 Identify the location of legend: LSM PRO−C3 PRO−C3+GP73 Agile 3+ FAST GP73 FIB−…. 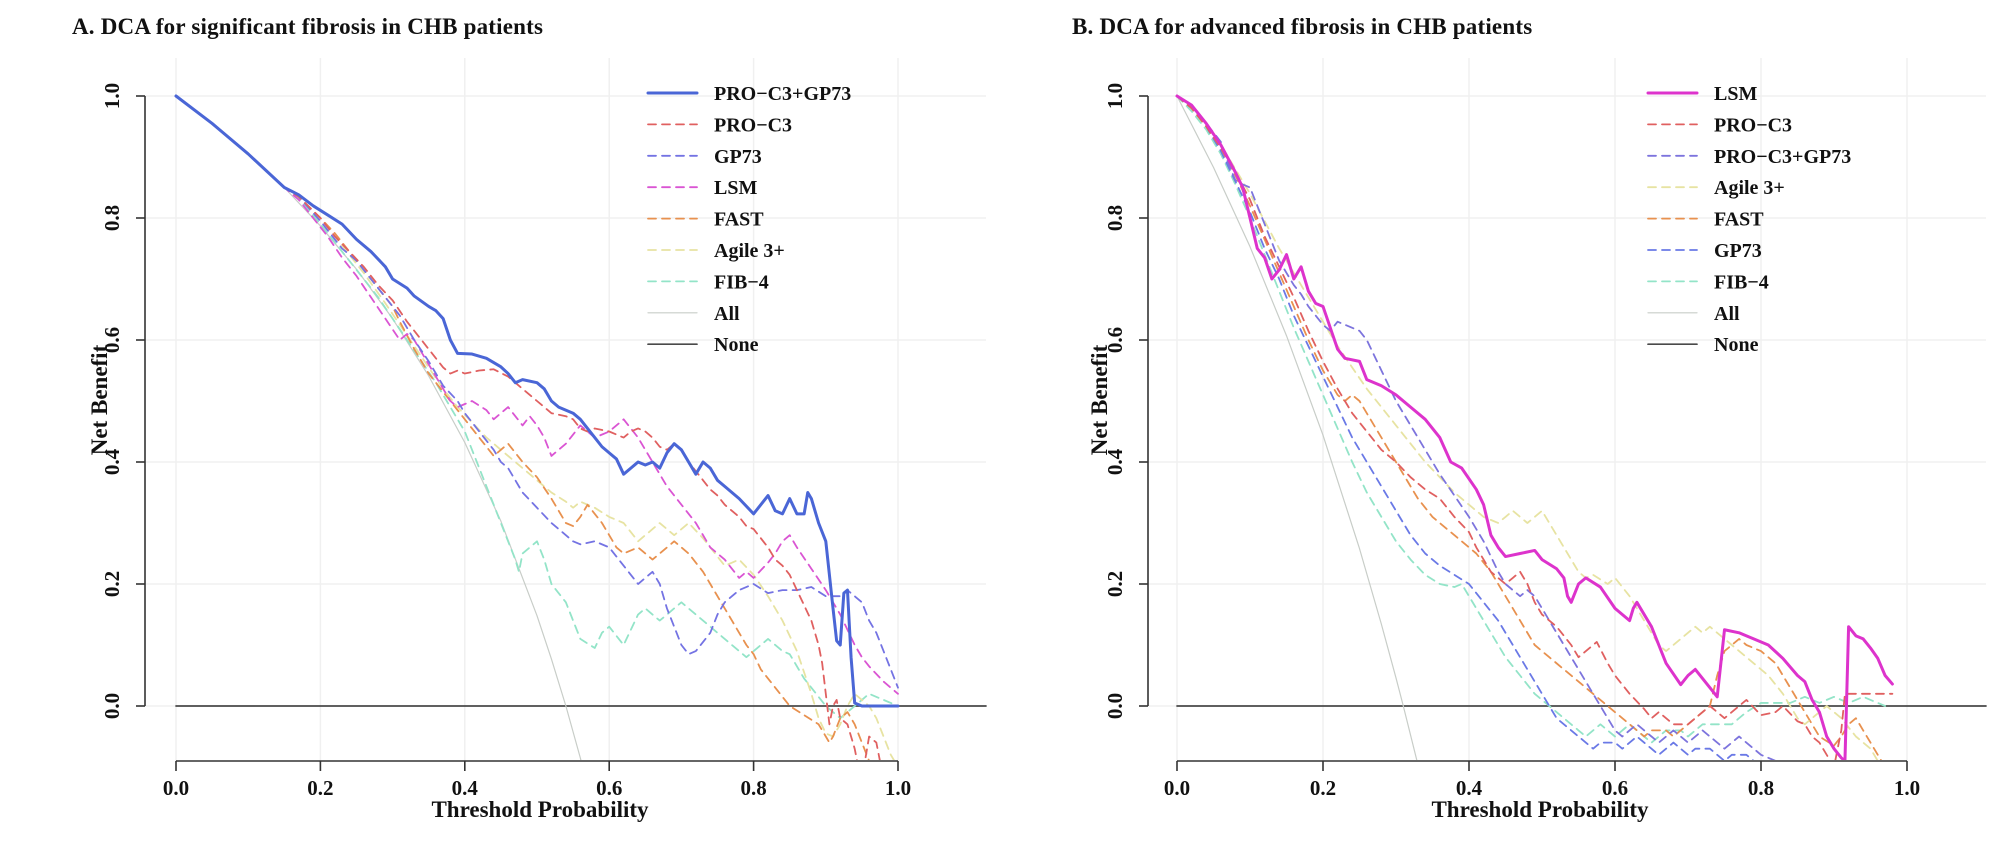
(1748, 219).